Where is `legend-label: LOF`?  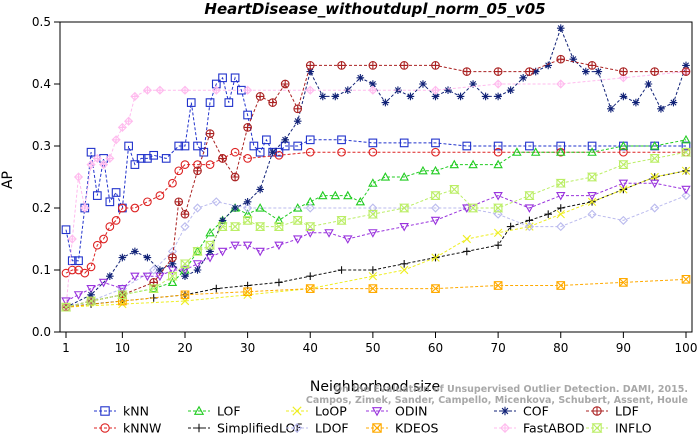
legend-label: LOF is located at coordinates (229, 411).